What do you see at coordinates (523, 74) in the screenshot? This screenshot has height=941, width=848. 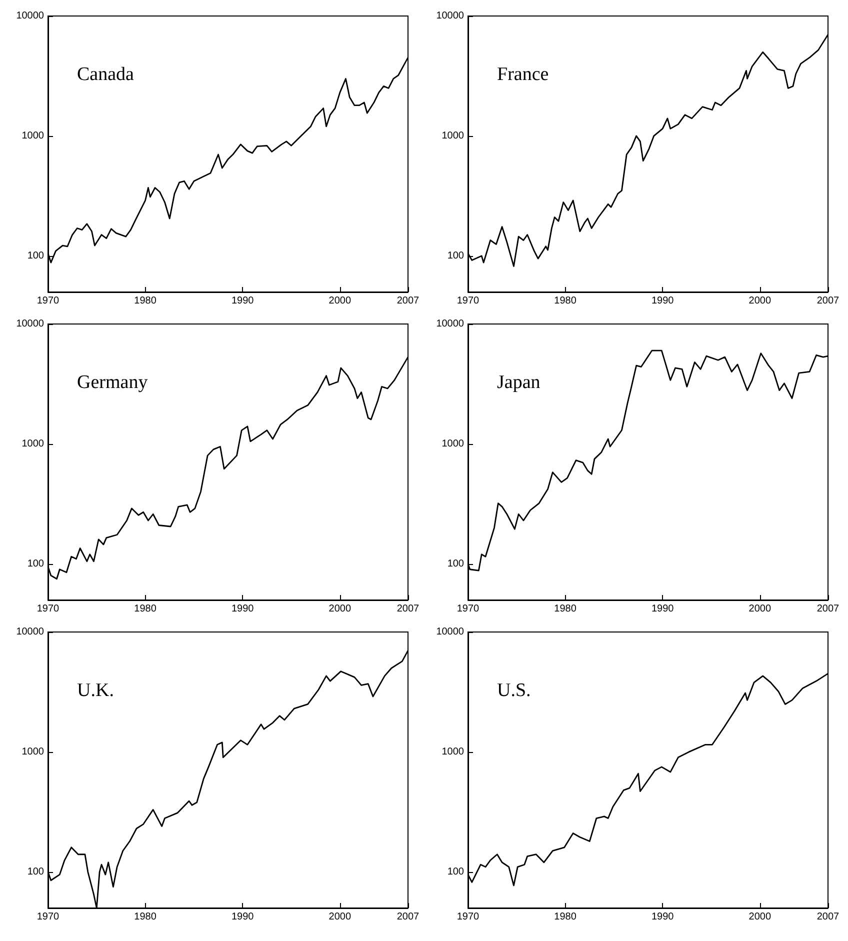 I see `text: France` at bounding box center [523, 74].